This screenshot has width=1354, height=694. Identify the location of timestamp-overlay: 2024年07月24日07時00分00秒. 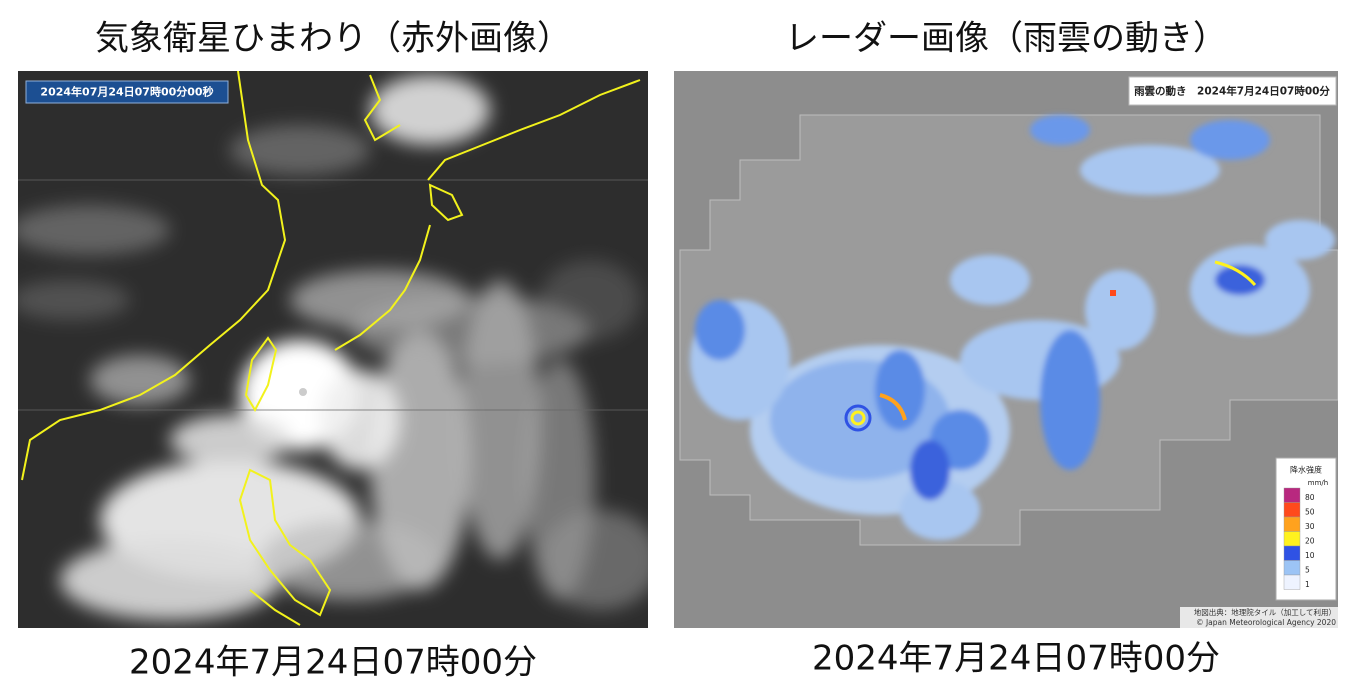
(126, 92).